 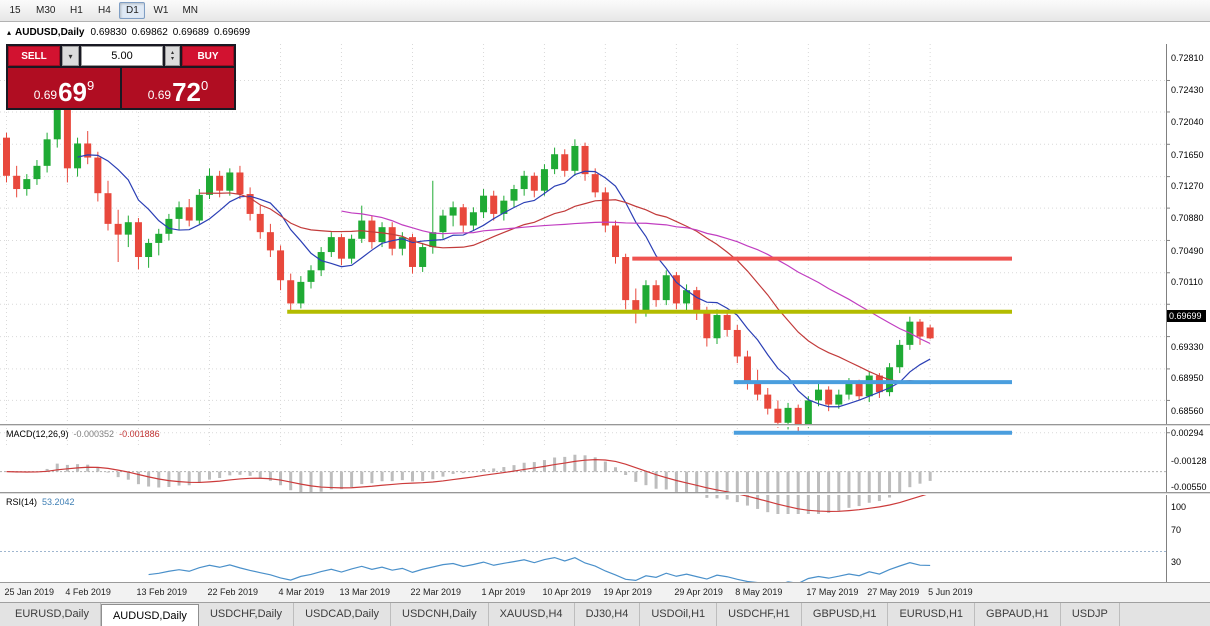 I want to click on date-axis-label: 27 May 2019, so click(x=893, y=592).